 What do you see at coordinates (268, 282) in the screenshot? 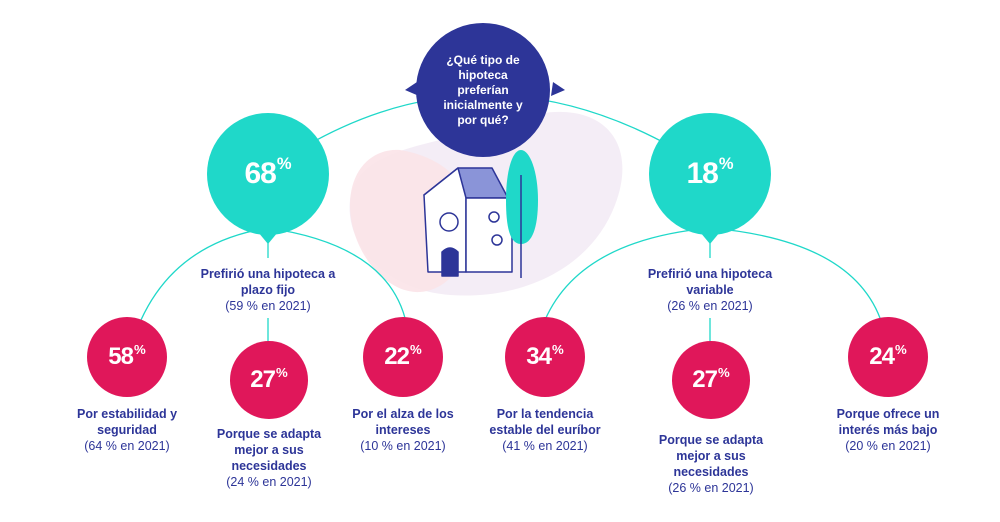
I see `fixed-rate-label-text: Prefirió una hipoteca a plazo fijo` at bounding box center [268, 282].